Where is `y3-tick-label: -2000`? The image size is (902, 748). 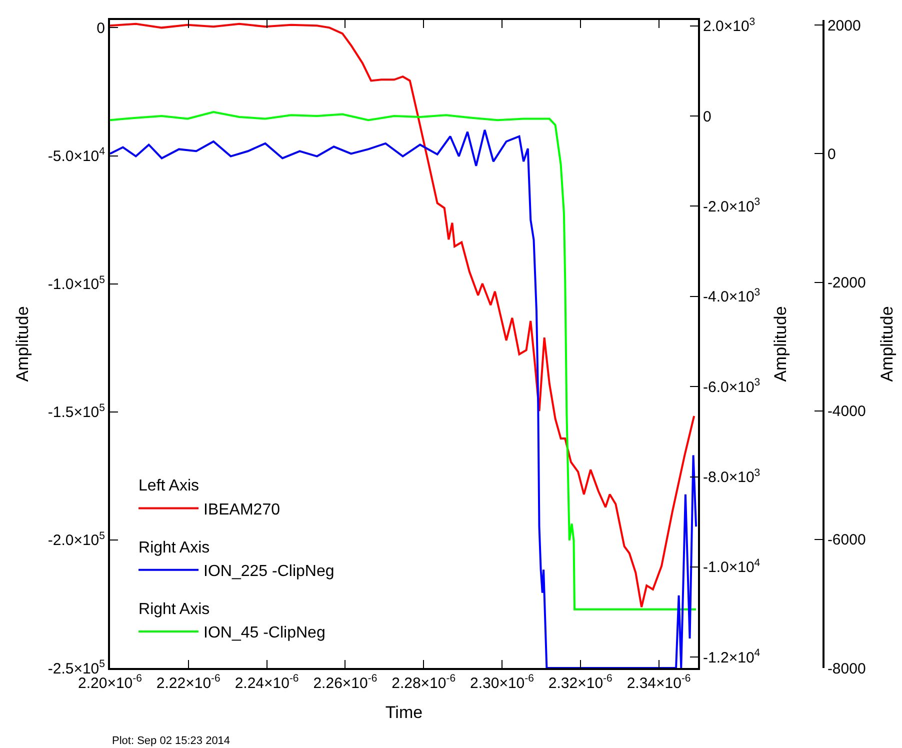 y3-tick-label: -2000 is located at coordinates (846, 283).